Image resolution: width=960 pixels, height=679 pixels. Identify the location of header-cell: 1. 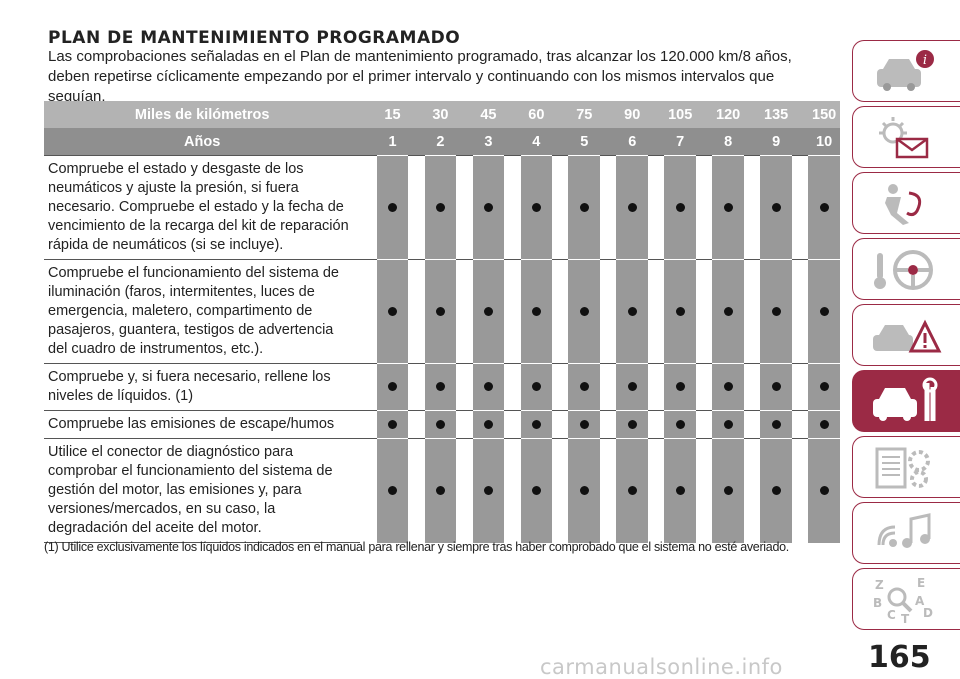
(392, 142).